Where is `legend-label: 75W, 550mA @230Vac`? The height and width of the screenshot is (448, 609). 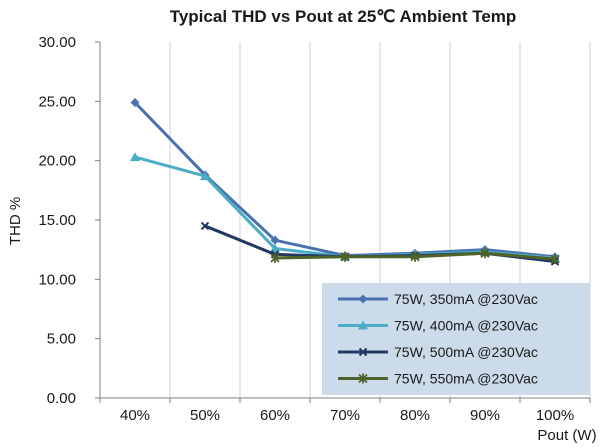 legend-label: 75W, 550mA @230Vac is located at coordinates (466, 379).